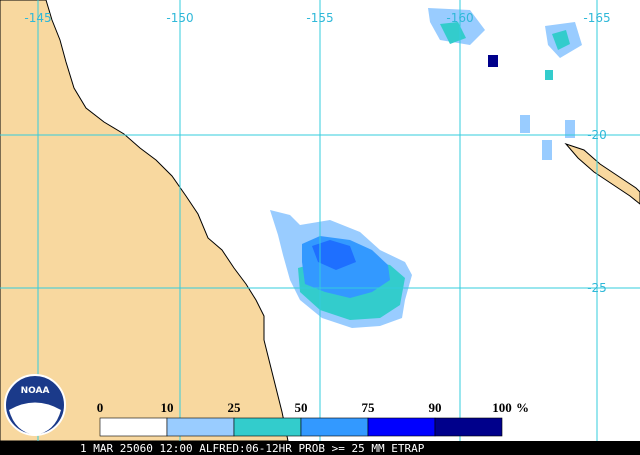  I want to click on legend-tick: 90, so click(435, 407).